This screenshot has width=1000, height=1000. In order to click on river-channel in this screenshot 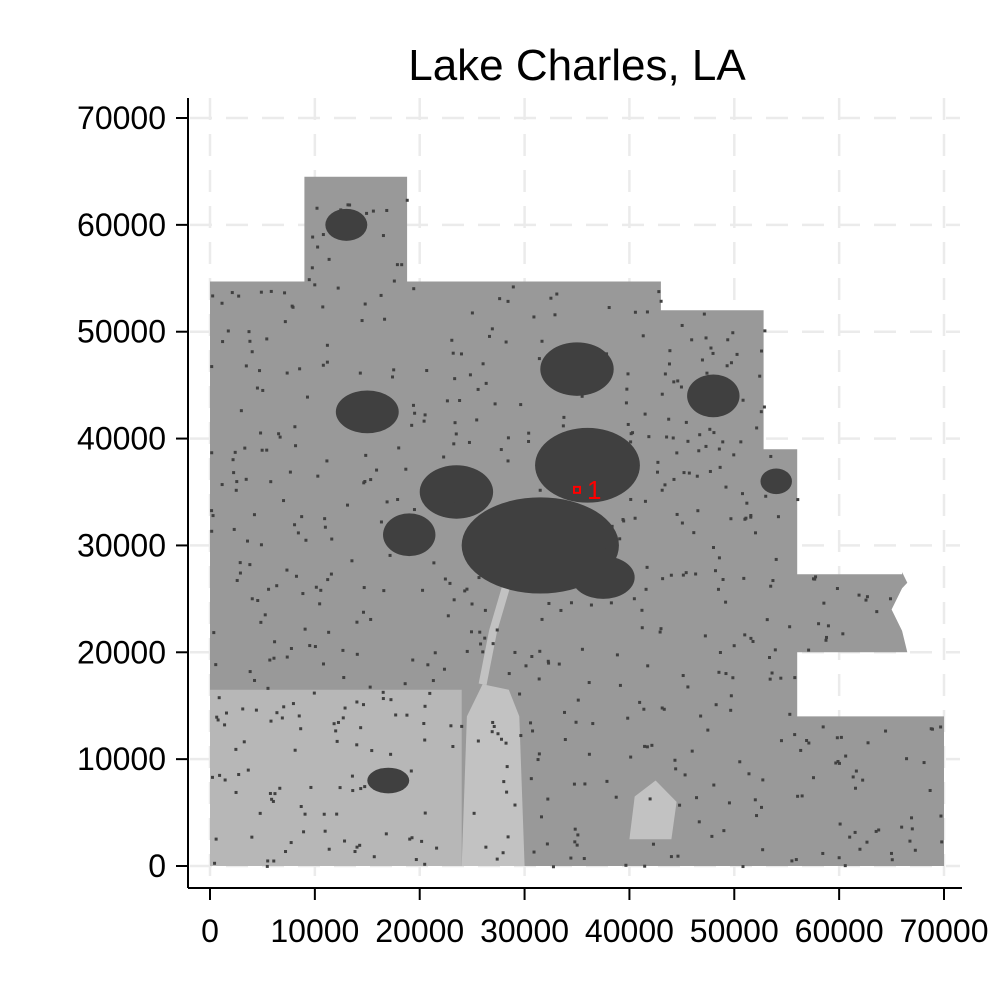, I will do `click(493, 775)`.